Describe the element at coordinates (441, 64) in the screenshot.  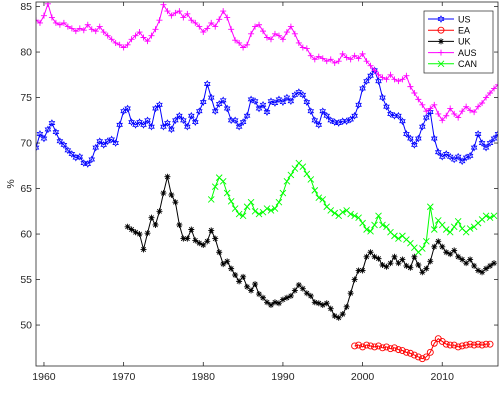
I see `legend-marker-can` at that location.